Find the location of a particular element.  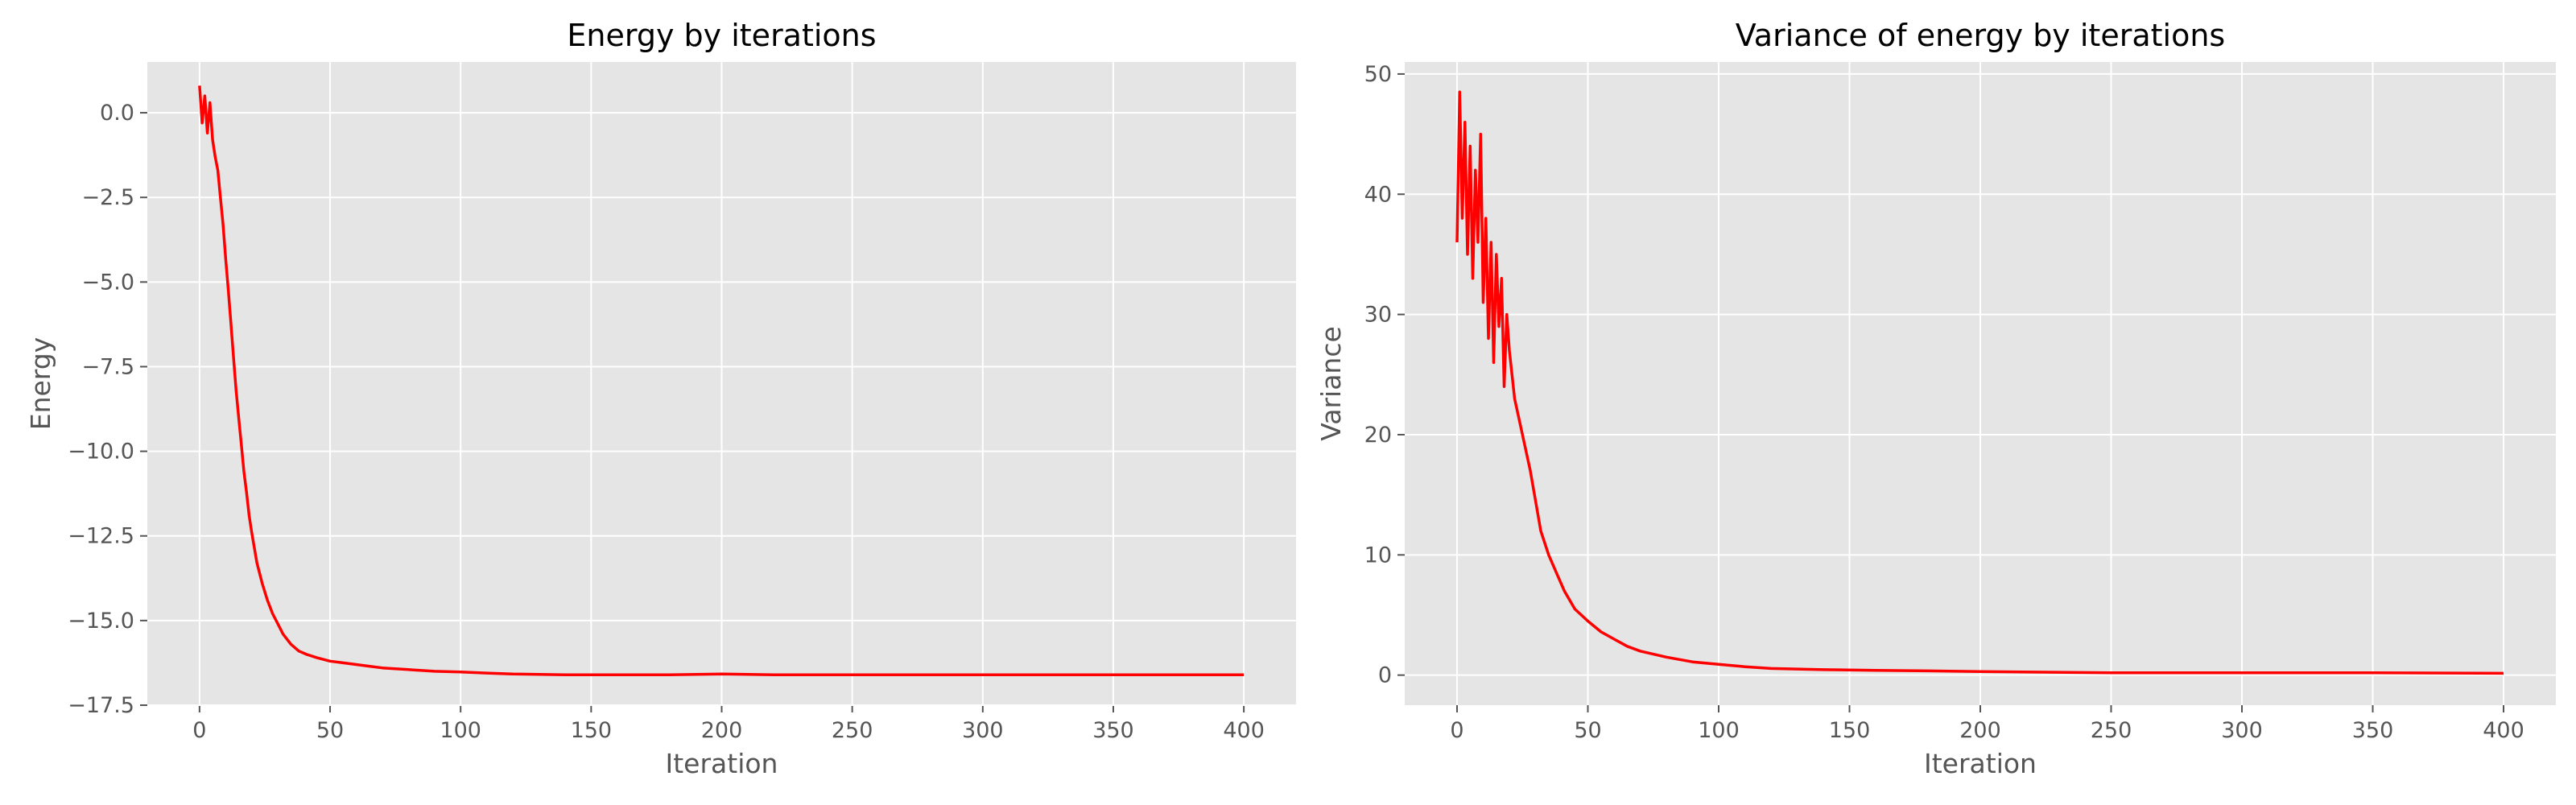

y-tick-label: 20 is located at coordinates (1378, 435).